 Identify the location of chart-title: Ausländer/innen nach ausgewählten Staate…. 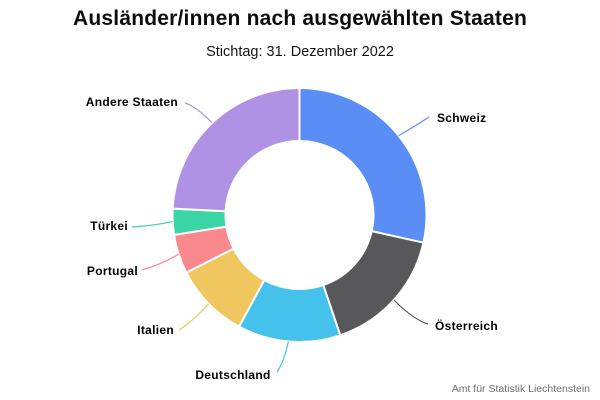
(300, 18).